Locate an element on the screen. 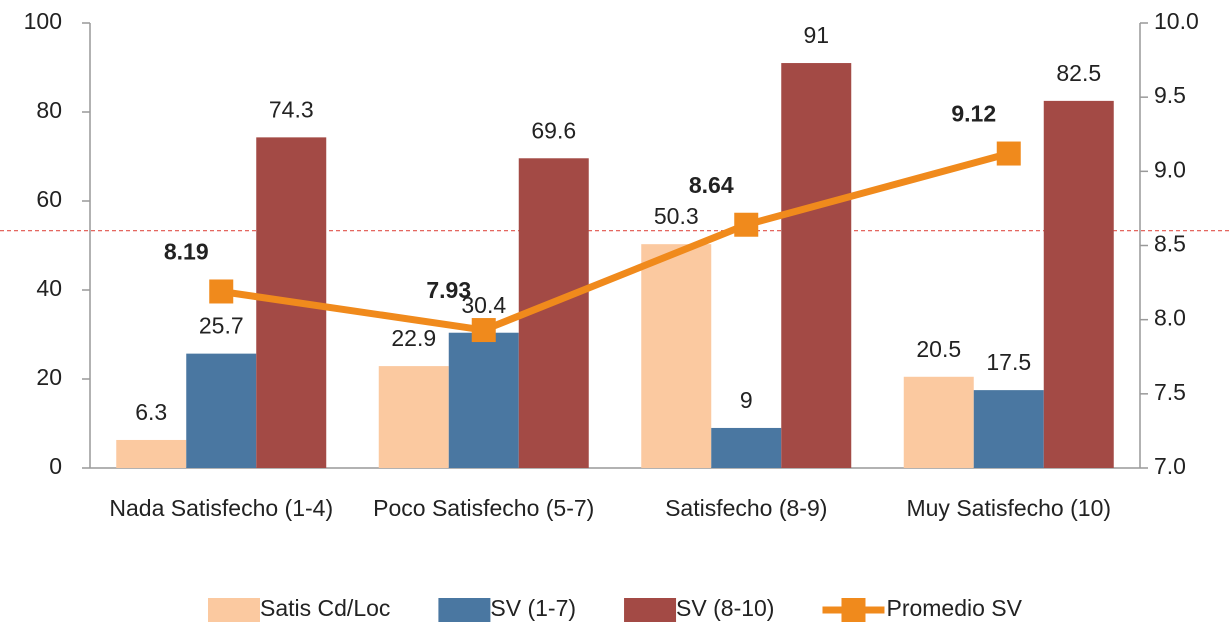  y2-tick-label: 9.0 is located at coordinates (1170, 169).